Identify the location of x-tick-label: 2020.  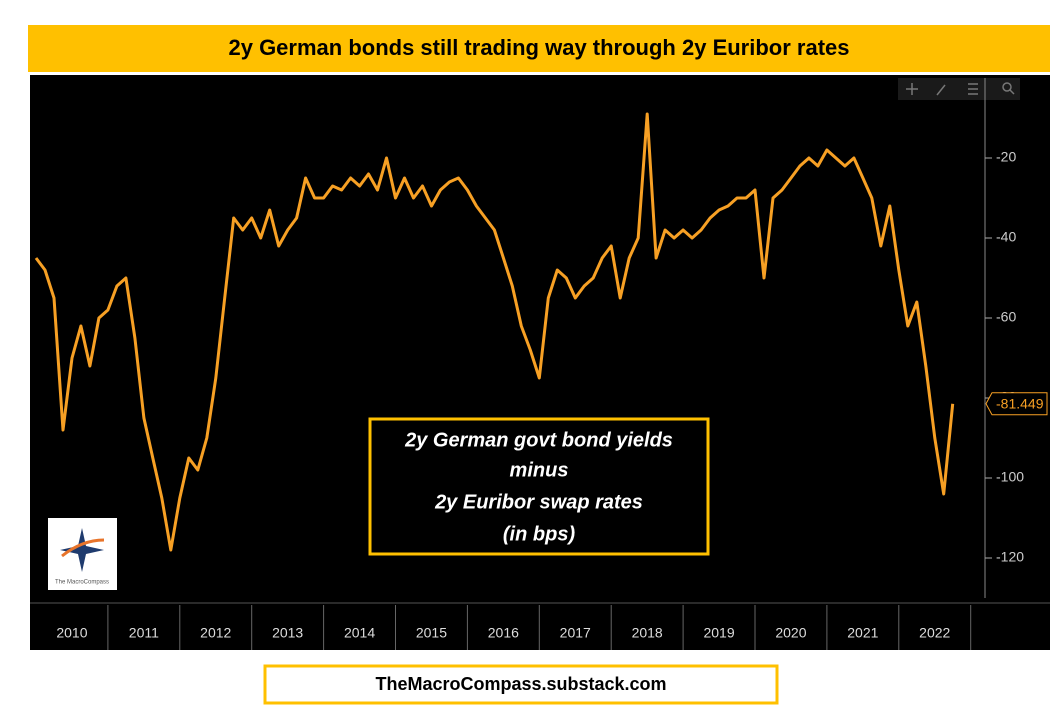
(790, 633).